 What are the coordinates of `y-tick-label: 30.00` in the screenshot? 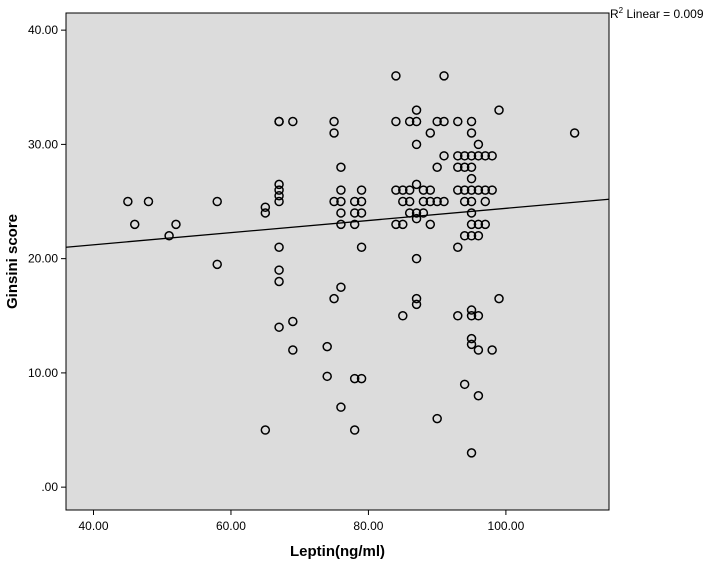 It's located at (43, 144).